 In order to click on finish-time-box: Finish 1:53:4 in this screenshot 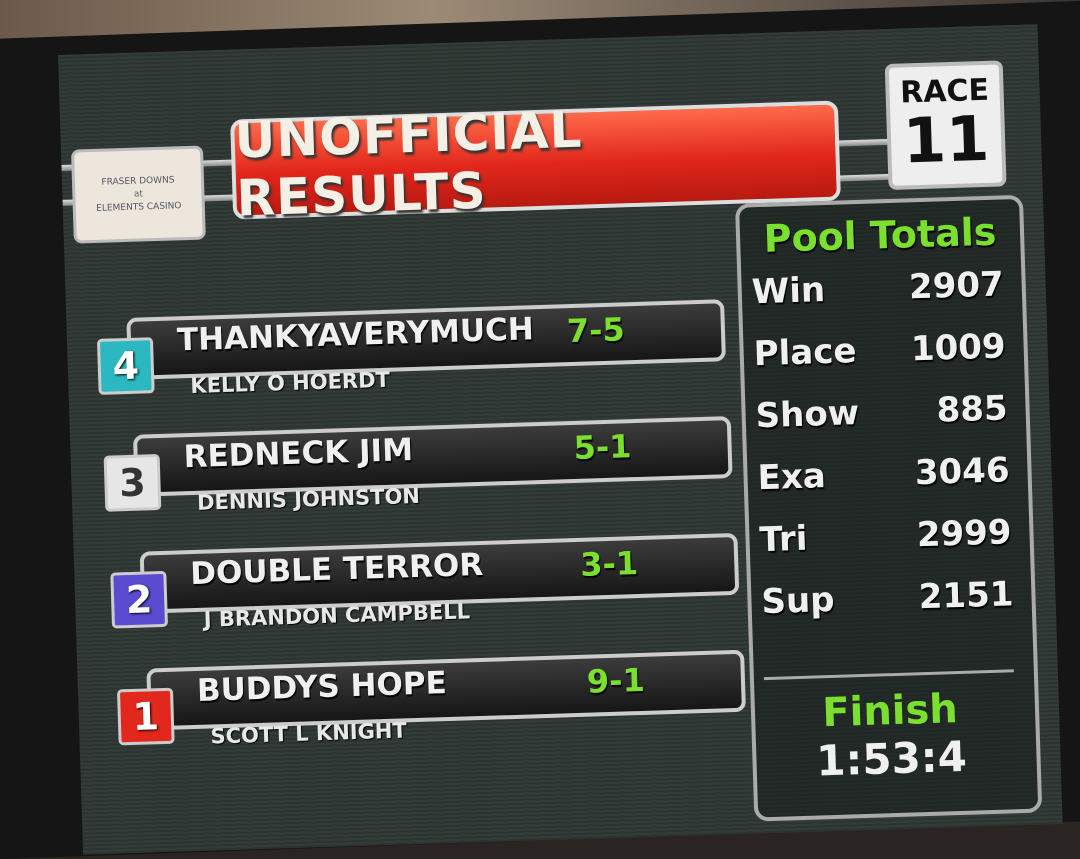, I will do `click(890, 735)`.